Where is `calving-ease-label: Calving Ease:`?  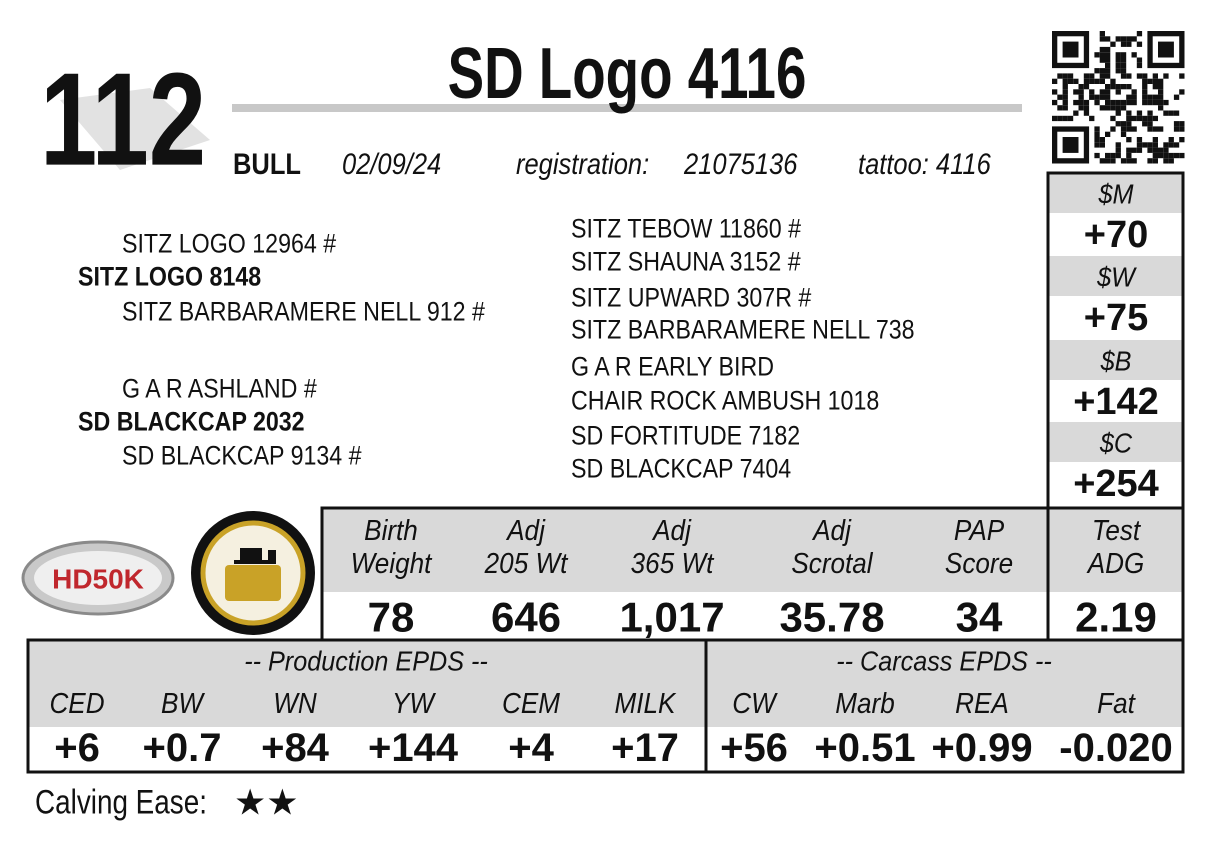
calving-ease-label: Calving Ease: is located at coordinates (121, 802).